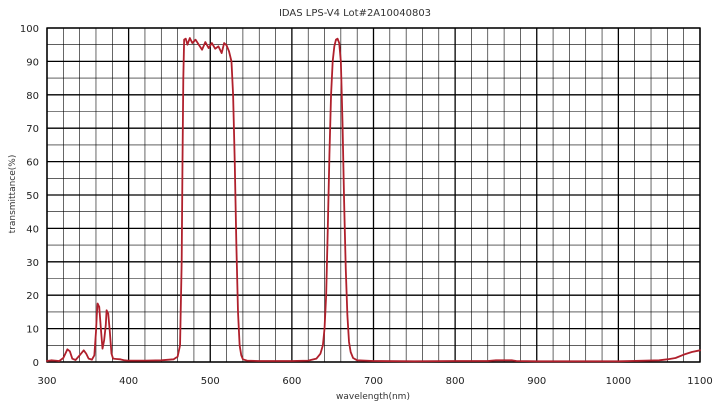  What do you see at coordinates (455, 381) in the screenshot?
I see `x-tick-label: 800` at bounding box center [455, 381].